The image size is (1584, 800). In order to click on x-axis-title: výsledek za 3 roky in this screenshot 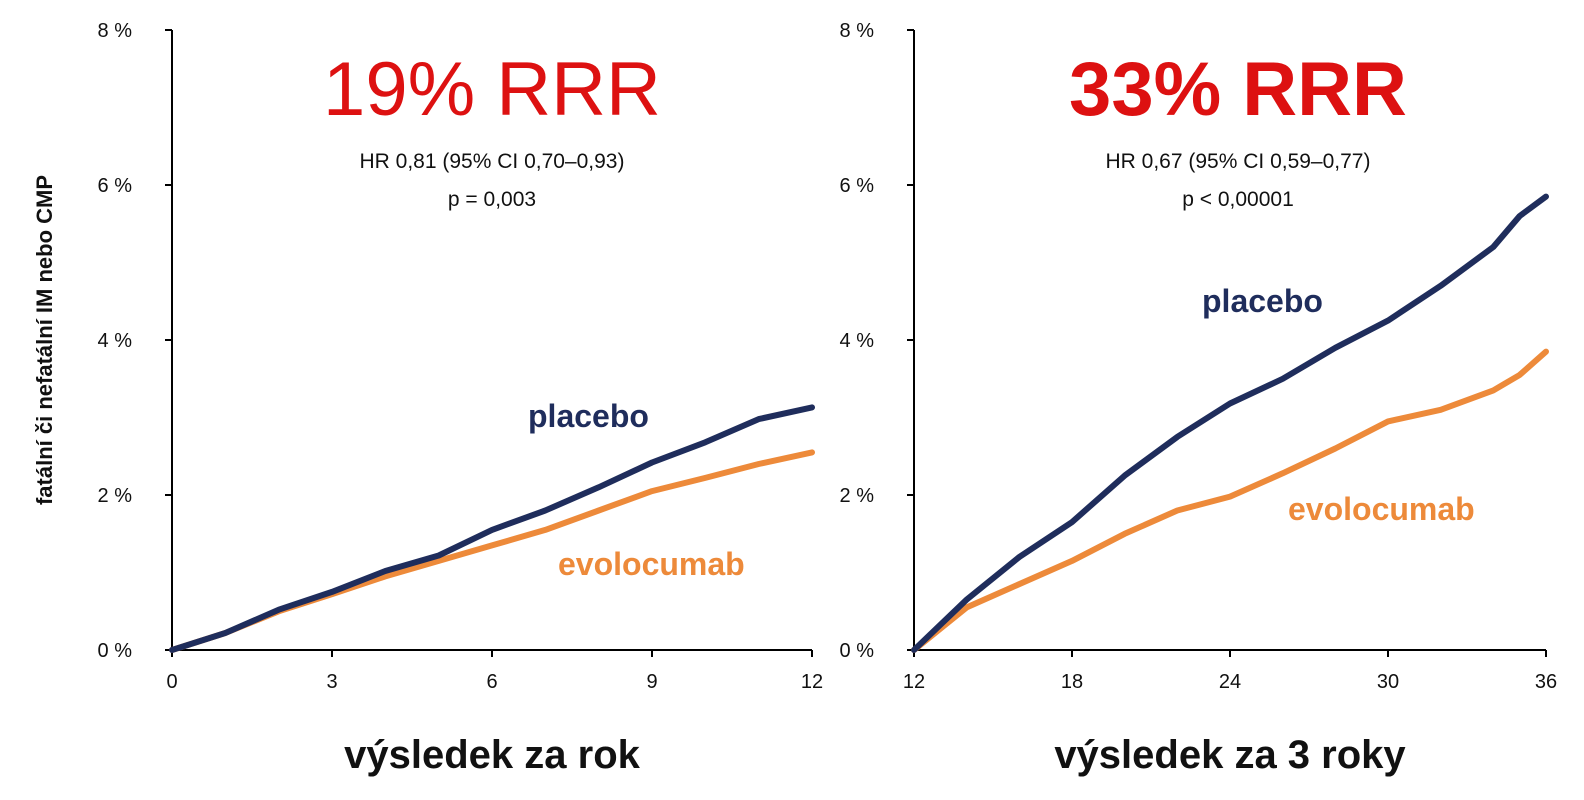, I will do `click(1230, 755)`.